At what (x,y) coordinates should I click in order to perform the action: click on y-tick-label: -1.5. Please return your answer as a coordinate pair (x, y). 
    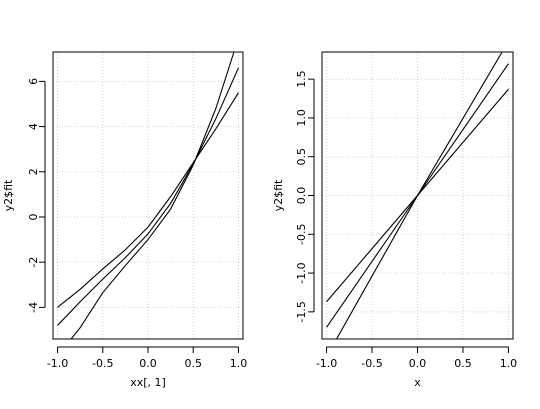
    Looking at the image, I should click on (301, 311).